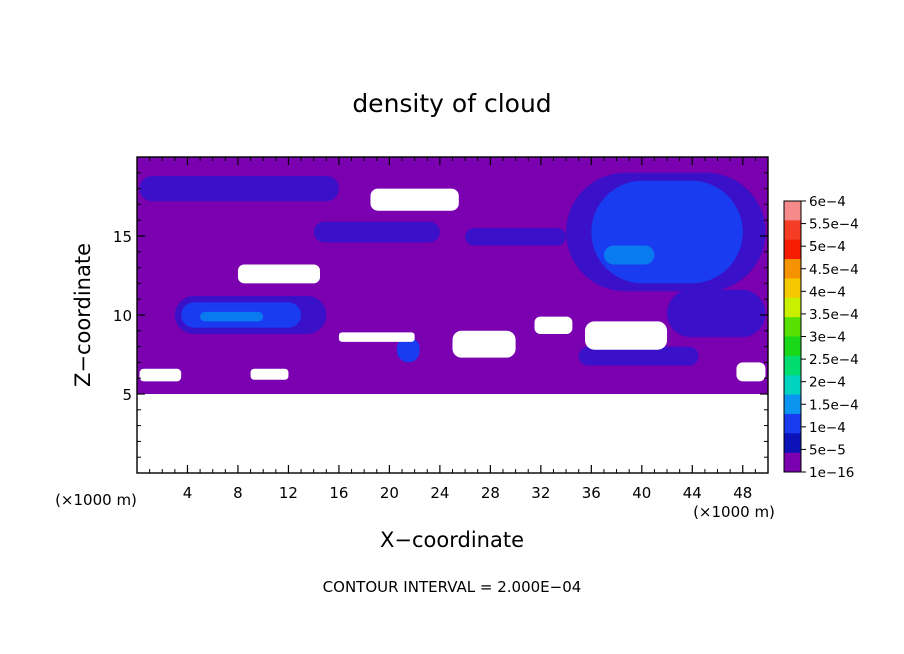 The image size is (904, 654). Describe the element at coordinates (96, 500) in the screenshot. I see `x-unit-label-left: (×1000 m)` at that location.